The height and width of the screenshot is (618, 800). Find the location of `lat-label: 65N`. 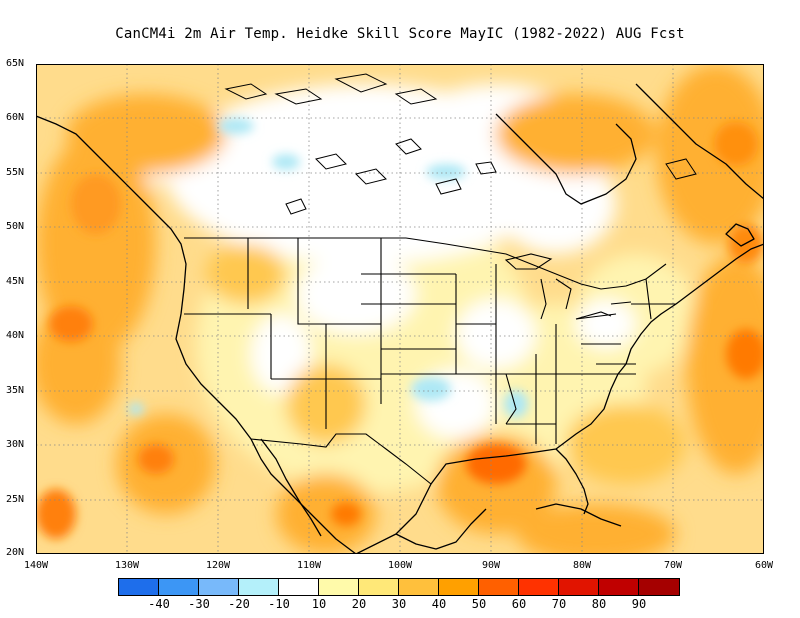

lat-label: 65N is located at coordinates (15, 63).